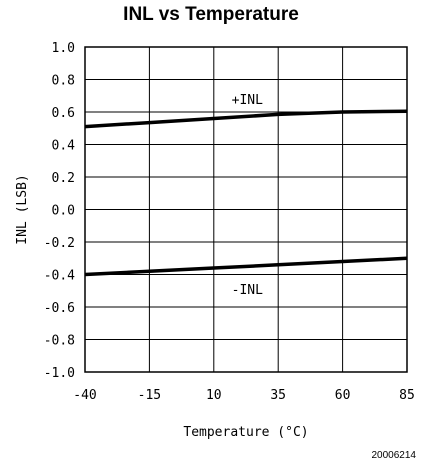 The image size is (422, 467). Describe the element at coordinates (214, 395) in the screenshot. I see `x-tick-label: 10` at that location.